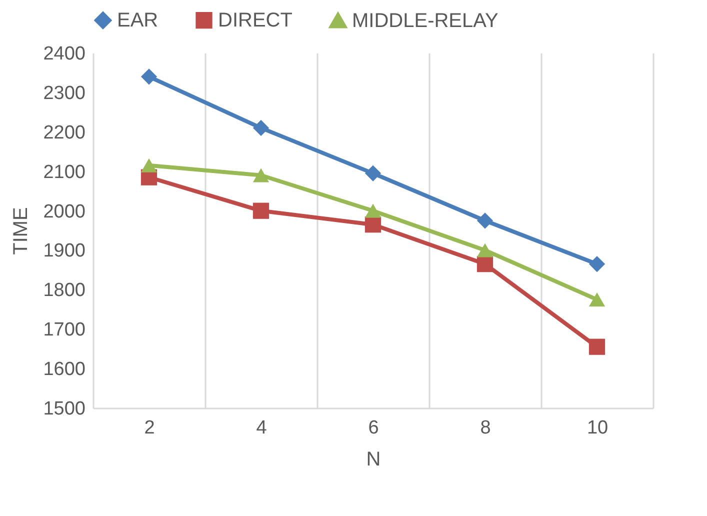 This screenshot has width=707, height=516. I want to click on x-tick-label: 4, so click(262, 428).